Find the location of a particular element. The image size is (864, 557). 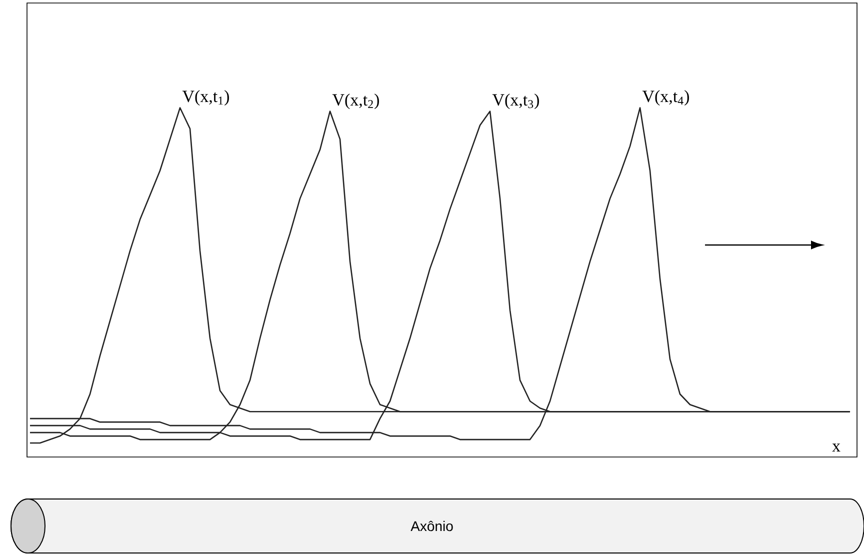

series-label: V(x,t$_{2}$) is located at coordinates (355, 102).